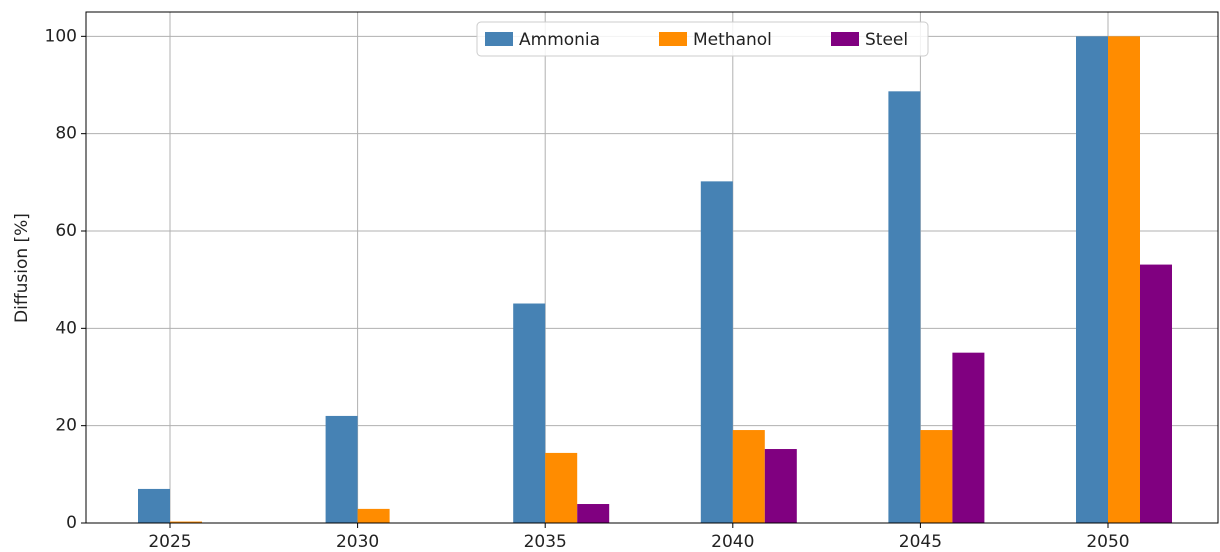  Describe the element at coordinates (66, 426) in the screenshot. I see `y-tick-label: 20` at that location.